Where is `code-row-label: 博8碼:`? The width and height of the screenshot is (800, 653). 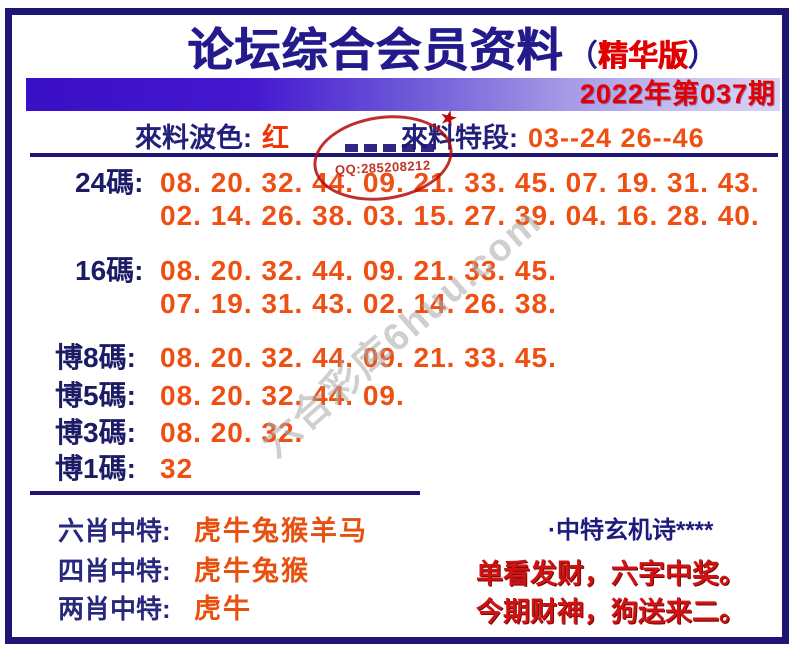 code-row-label: 博8碼: is located at coordinates (95, 357).